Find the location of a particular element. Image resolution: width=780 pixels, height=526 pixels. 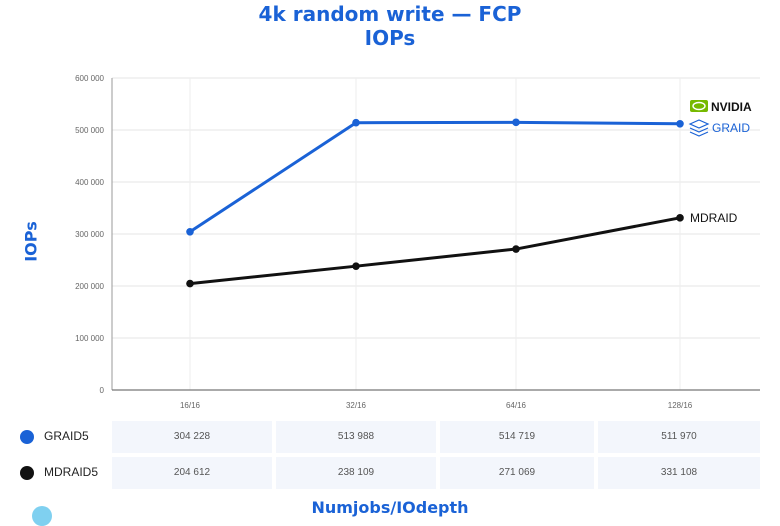

y-tick-label: 600 000 is located at coordinates (89, 78).